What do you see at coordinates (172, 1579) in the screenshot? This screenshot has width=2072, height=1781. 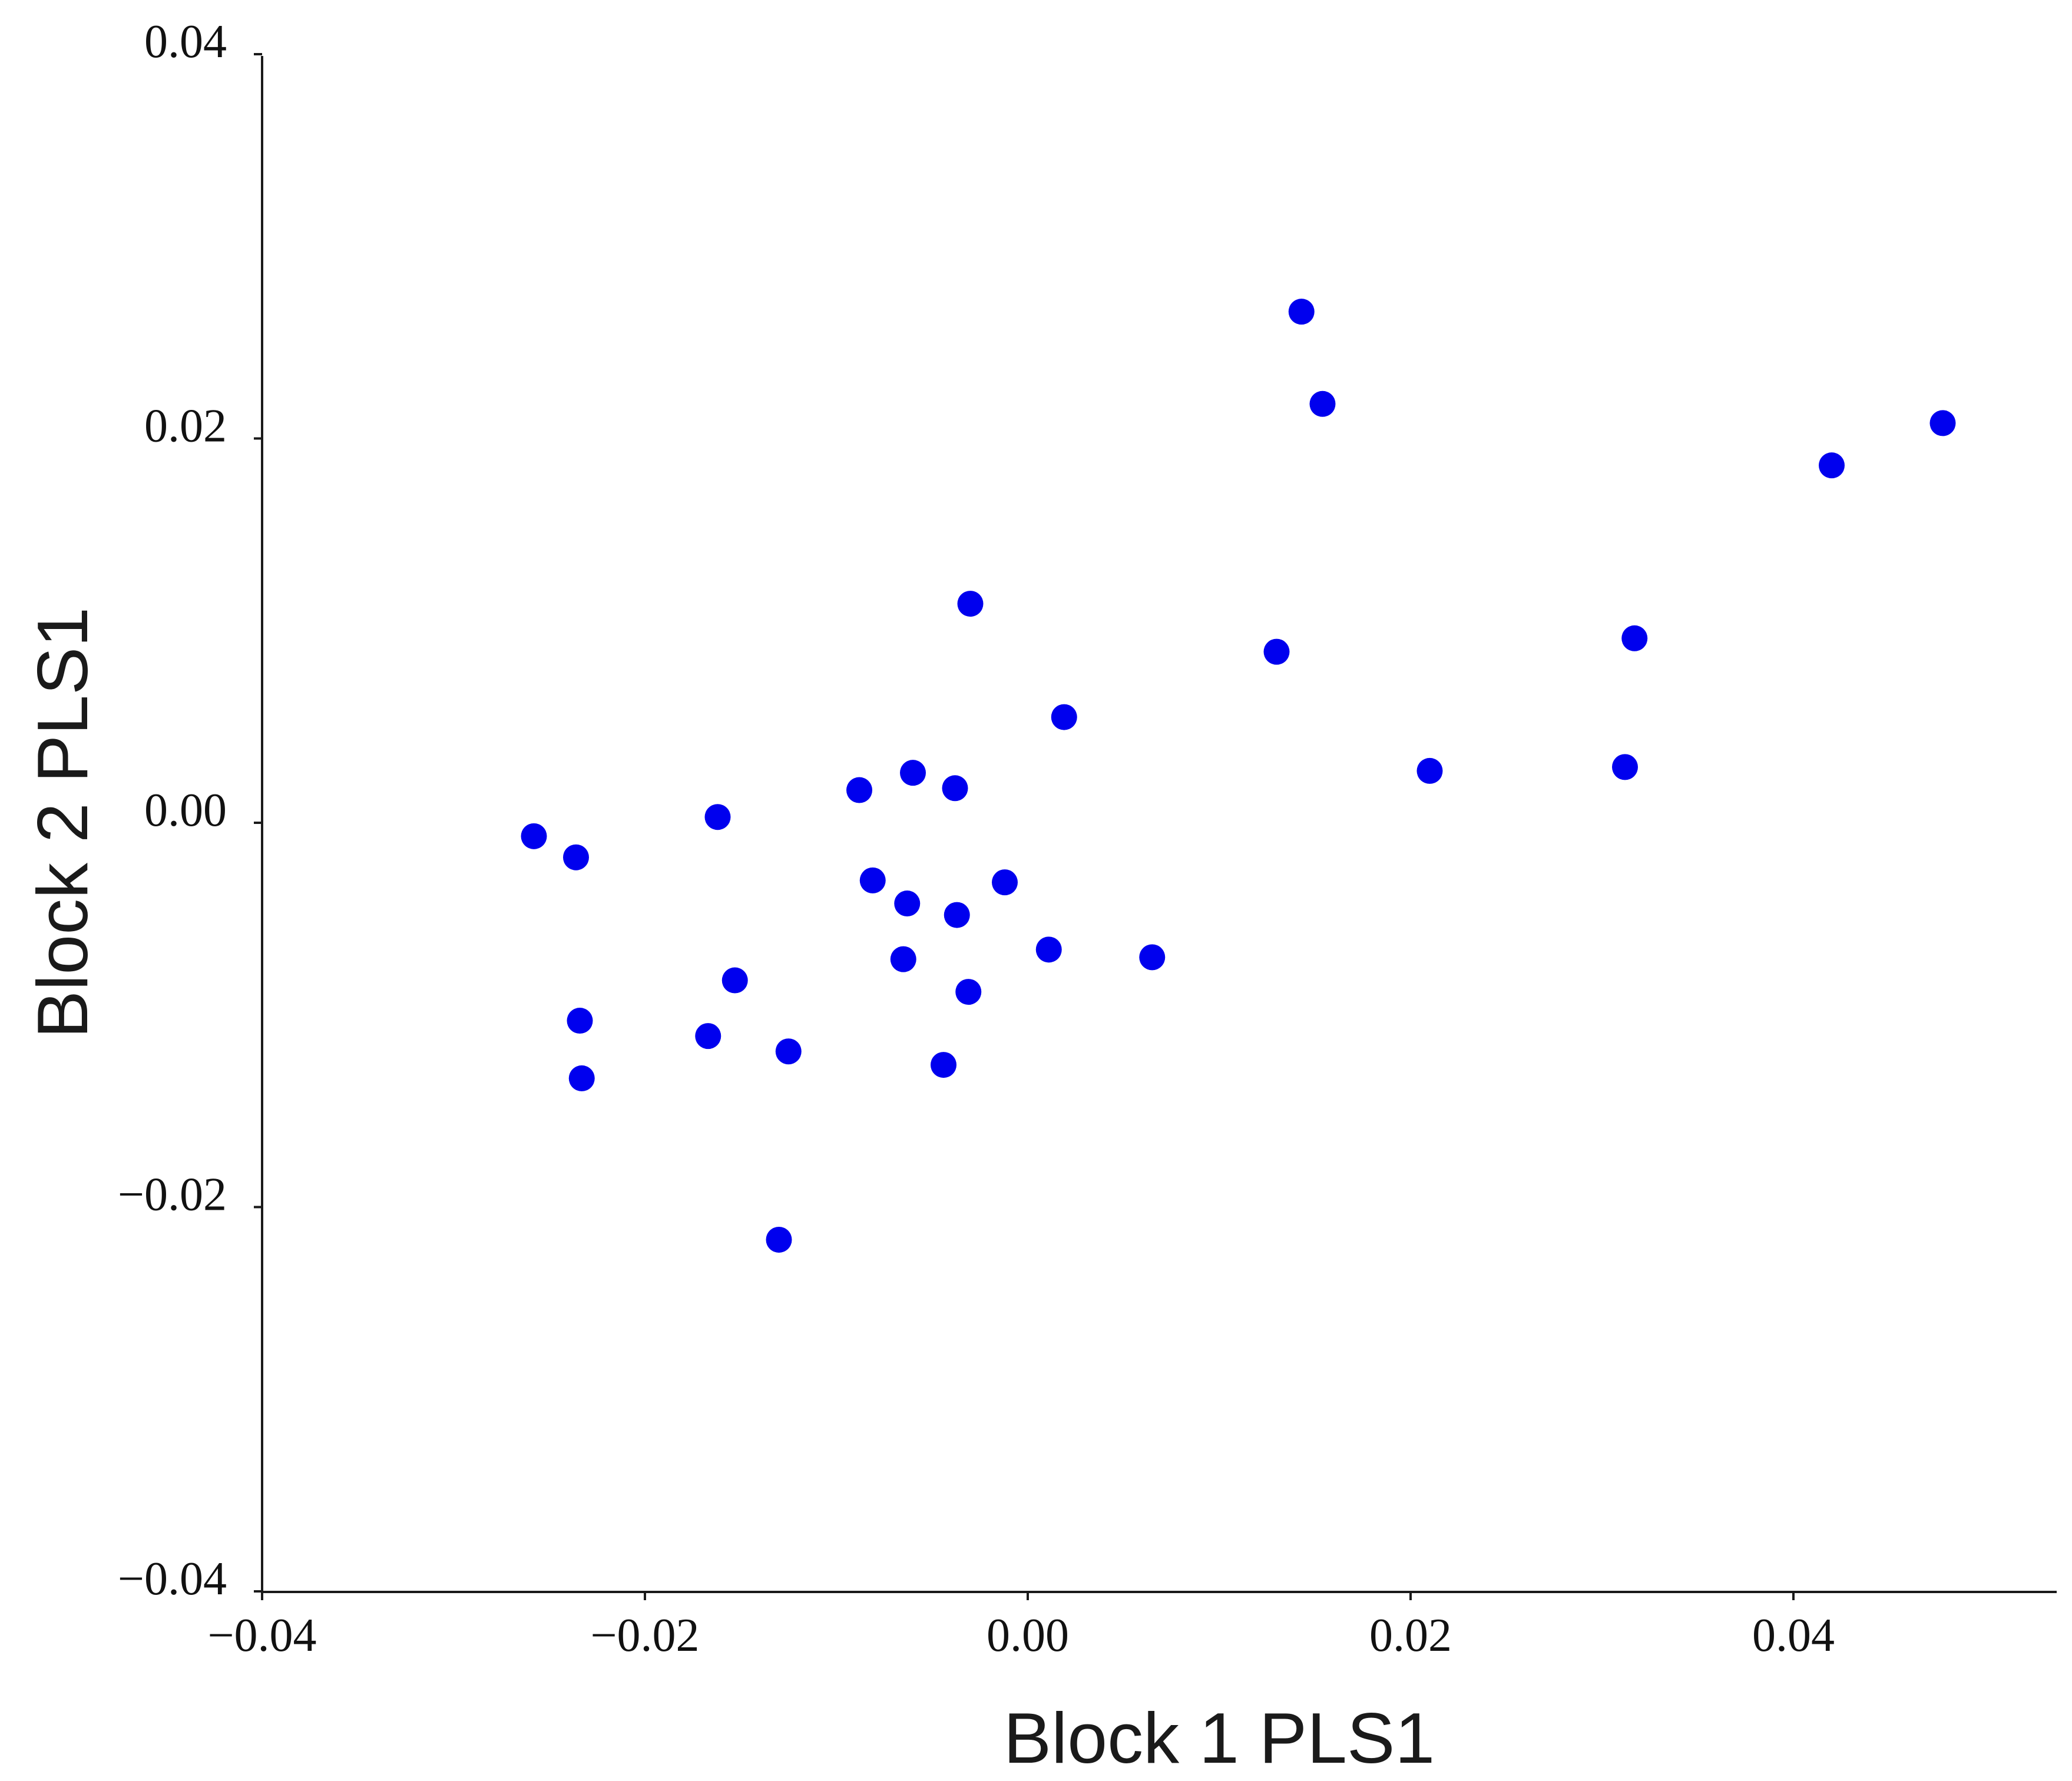 I see `y-tick-label: −0.04` at bounding box center [172, 1579].